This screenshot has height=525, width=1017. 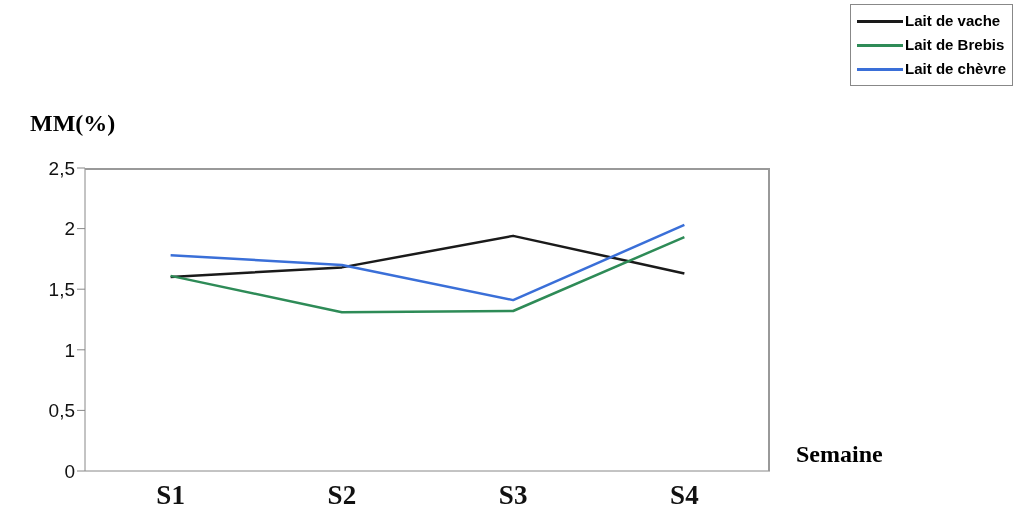 I want to click on x-tick-label: S3, so click(x=513, y=495).